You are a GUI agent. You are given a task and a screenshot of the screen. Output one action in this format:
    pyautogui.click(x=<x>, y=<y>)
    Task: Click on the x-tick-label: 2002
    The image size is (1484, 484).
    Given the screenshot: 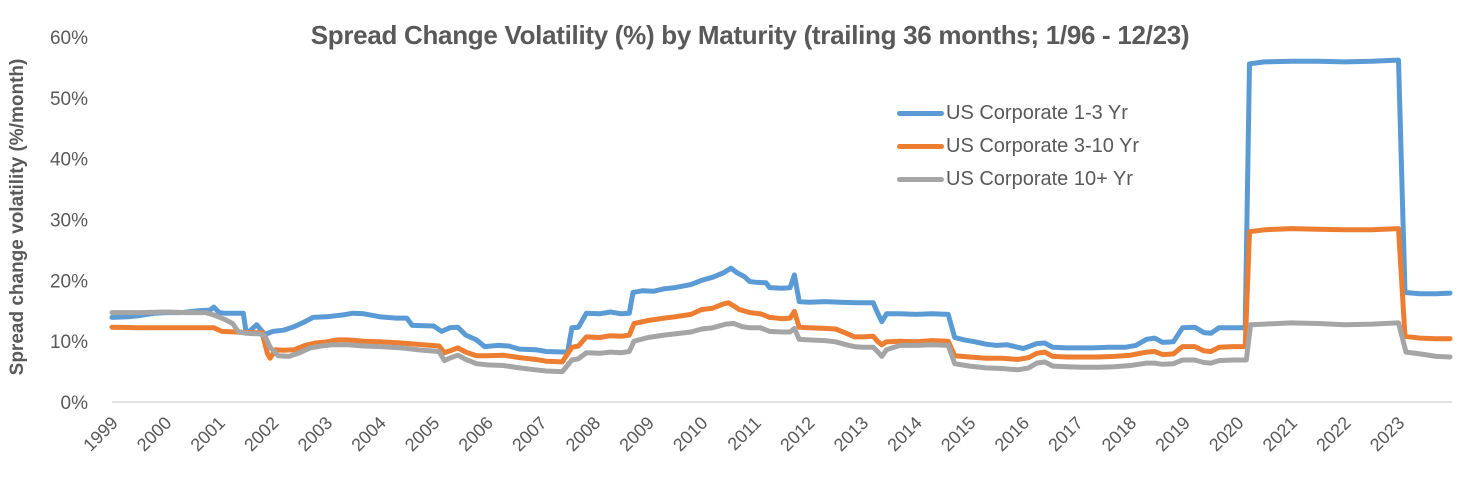 What is the action you would take?
    pyautogui.click(x=261, y=434)
    